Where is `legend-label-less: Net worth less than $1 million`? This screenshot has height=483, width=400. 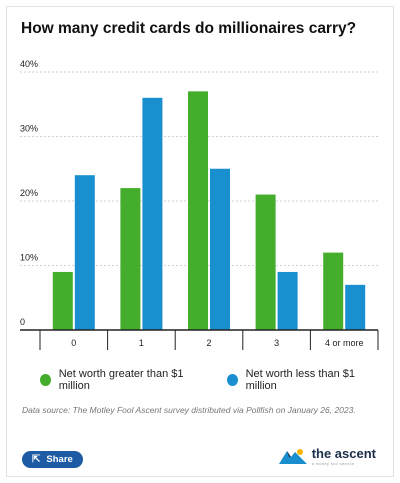
legend-label-less: Net worth less than $1 million is located at coordinates (300, 380).